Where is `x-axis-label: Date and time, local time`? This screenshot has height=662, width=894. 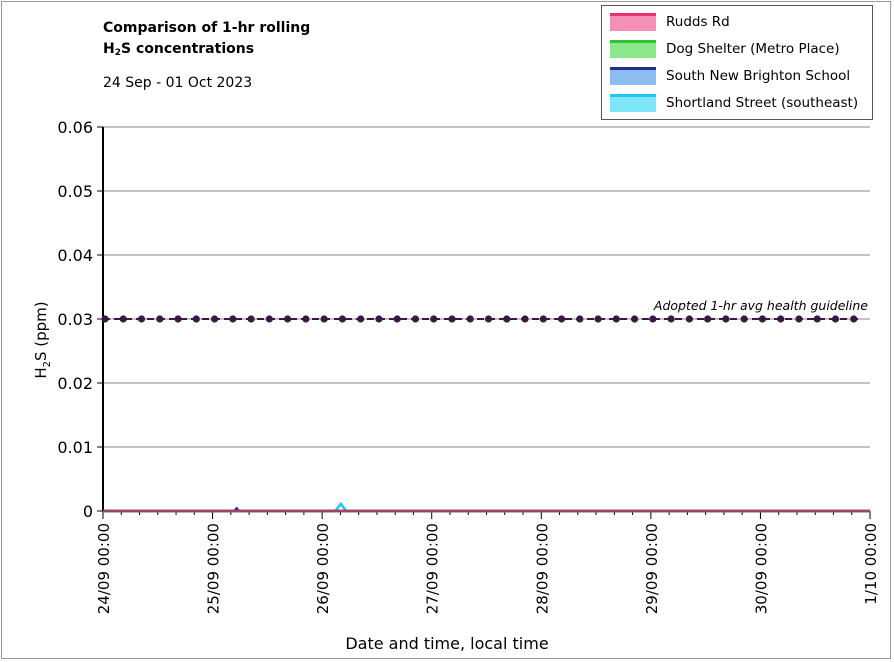 x-axis-label: Date and time, local time is located at coordinates (447, 643).